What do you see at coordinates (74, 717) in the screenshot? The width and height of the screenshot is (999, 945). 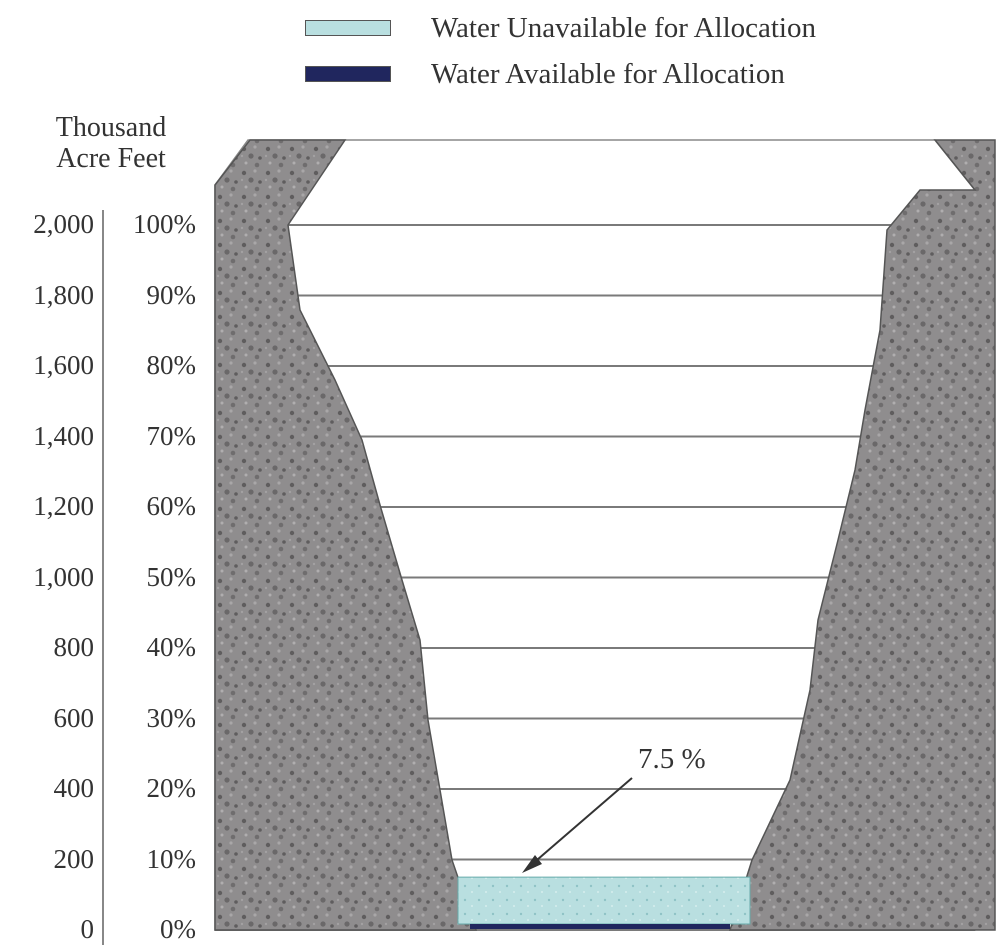 I see `left-axis-tick-label: 600` at bounding box center [74, 717].